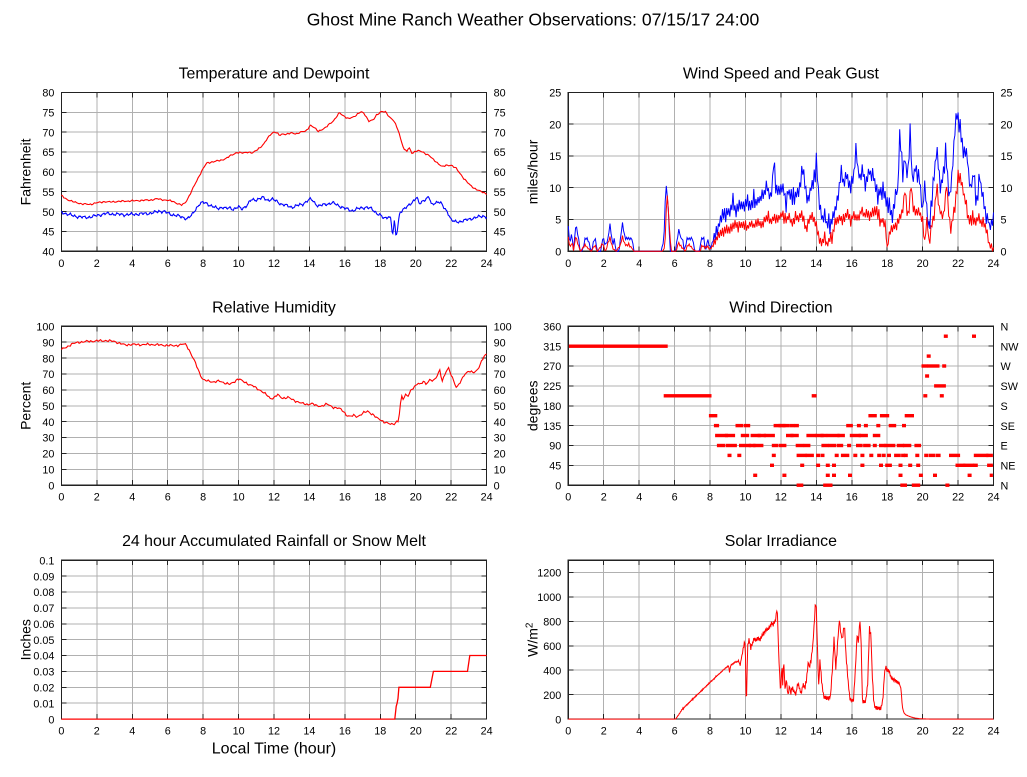  I want to click on svg-text: E, so click(1004, 447).